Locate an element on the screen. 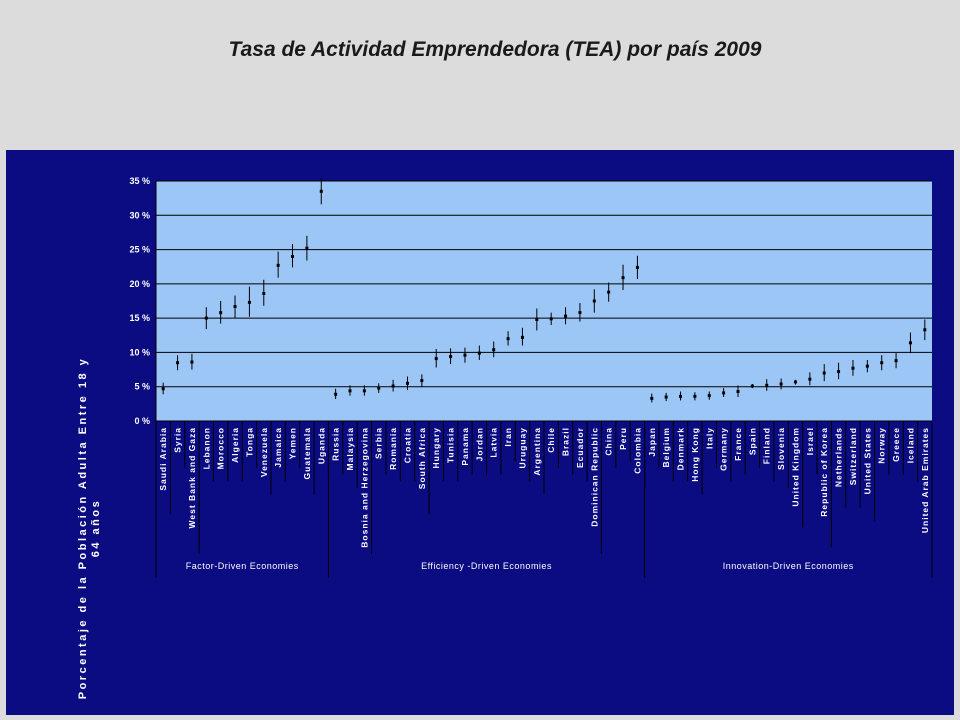 Image resolution: width=960 pixels, height=720 pixels. category-label: Argentina is located at coordinates (537, 451).